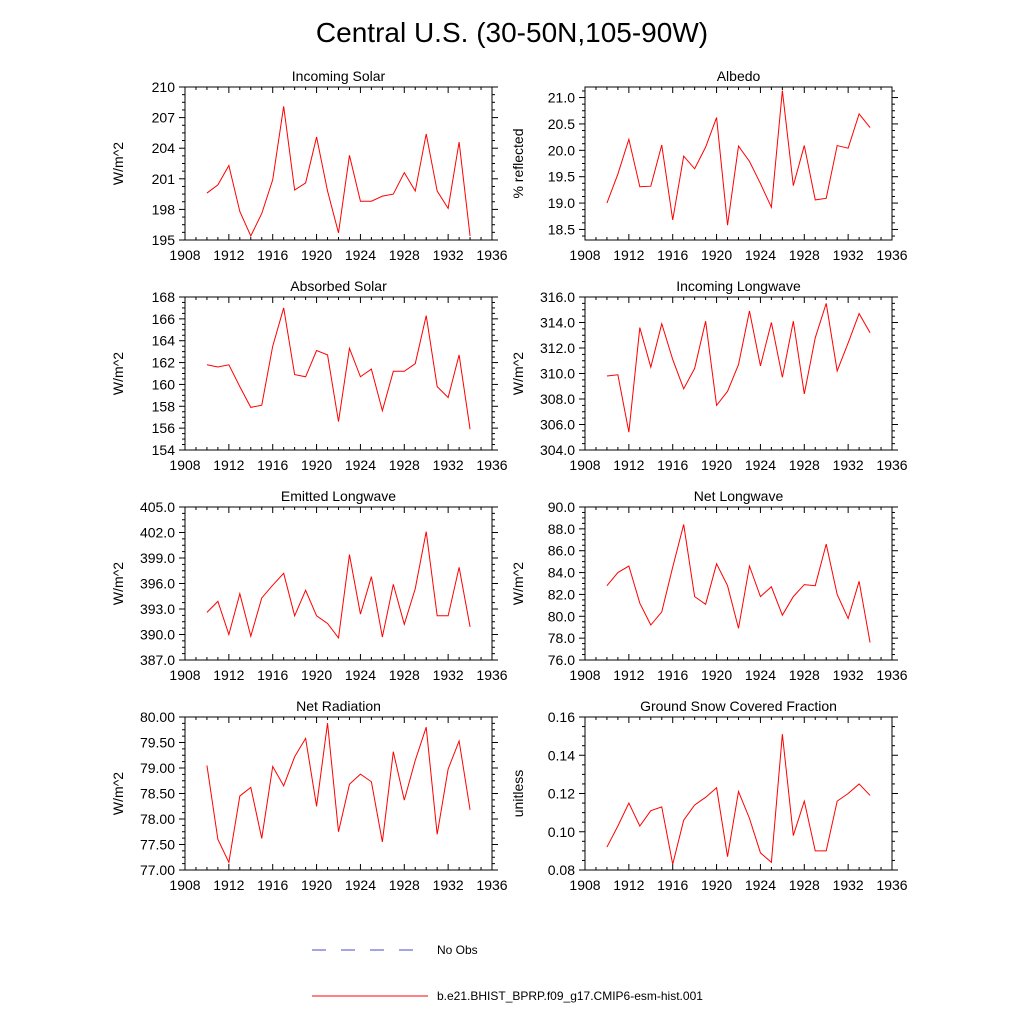 This screenshot has height=1024, width=1024. I want to click on y-tick-label: 78.0, so click(561, 638).